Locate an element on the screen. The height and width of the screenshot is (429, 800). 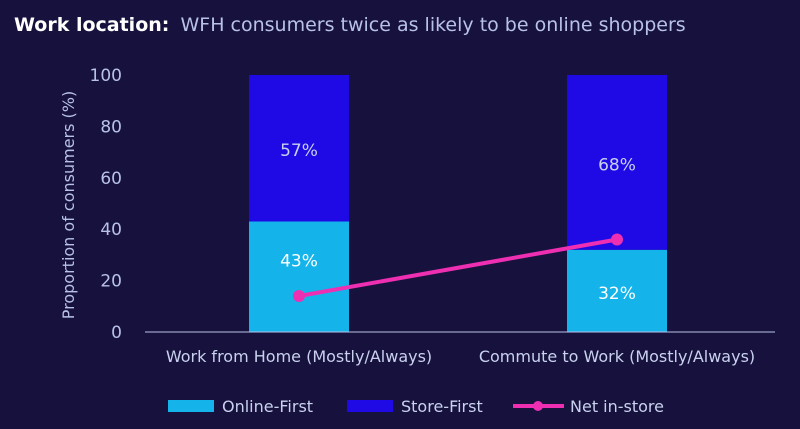
net-in-store-series-line is located at coordinates (458, 267).